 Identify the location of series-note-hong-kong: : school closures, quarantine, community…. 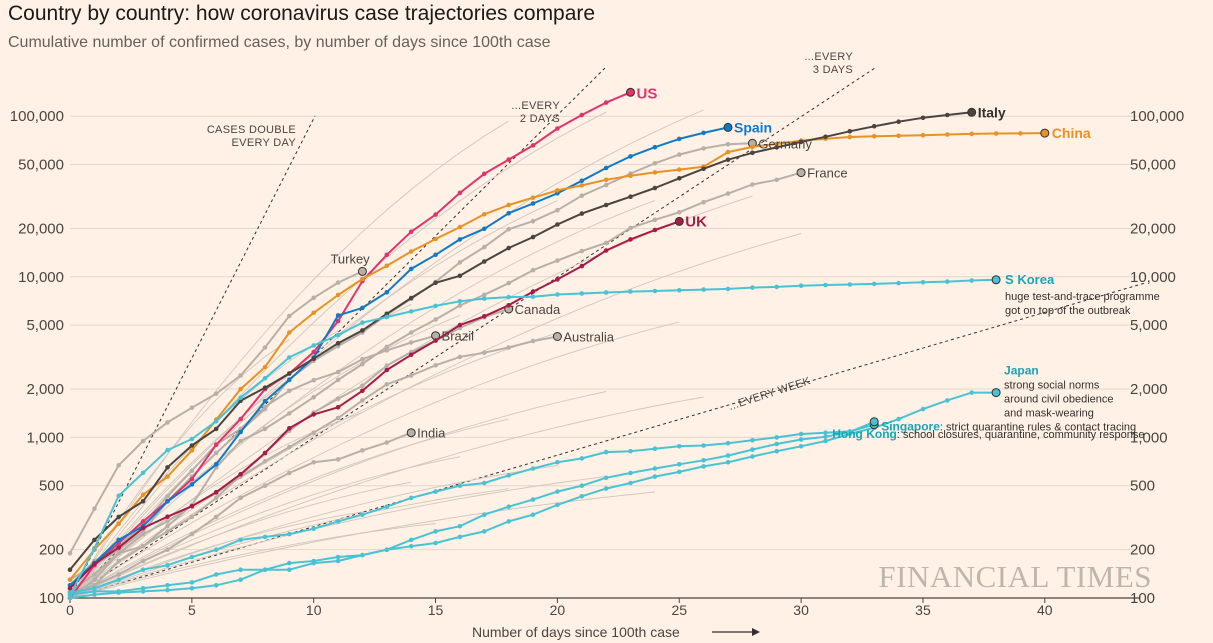
(1021, 435).